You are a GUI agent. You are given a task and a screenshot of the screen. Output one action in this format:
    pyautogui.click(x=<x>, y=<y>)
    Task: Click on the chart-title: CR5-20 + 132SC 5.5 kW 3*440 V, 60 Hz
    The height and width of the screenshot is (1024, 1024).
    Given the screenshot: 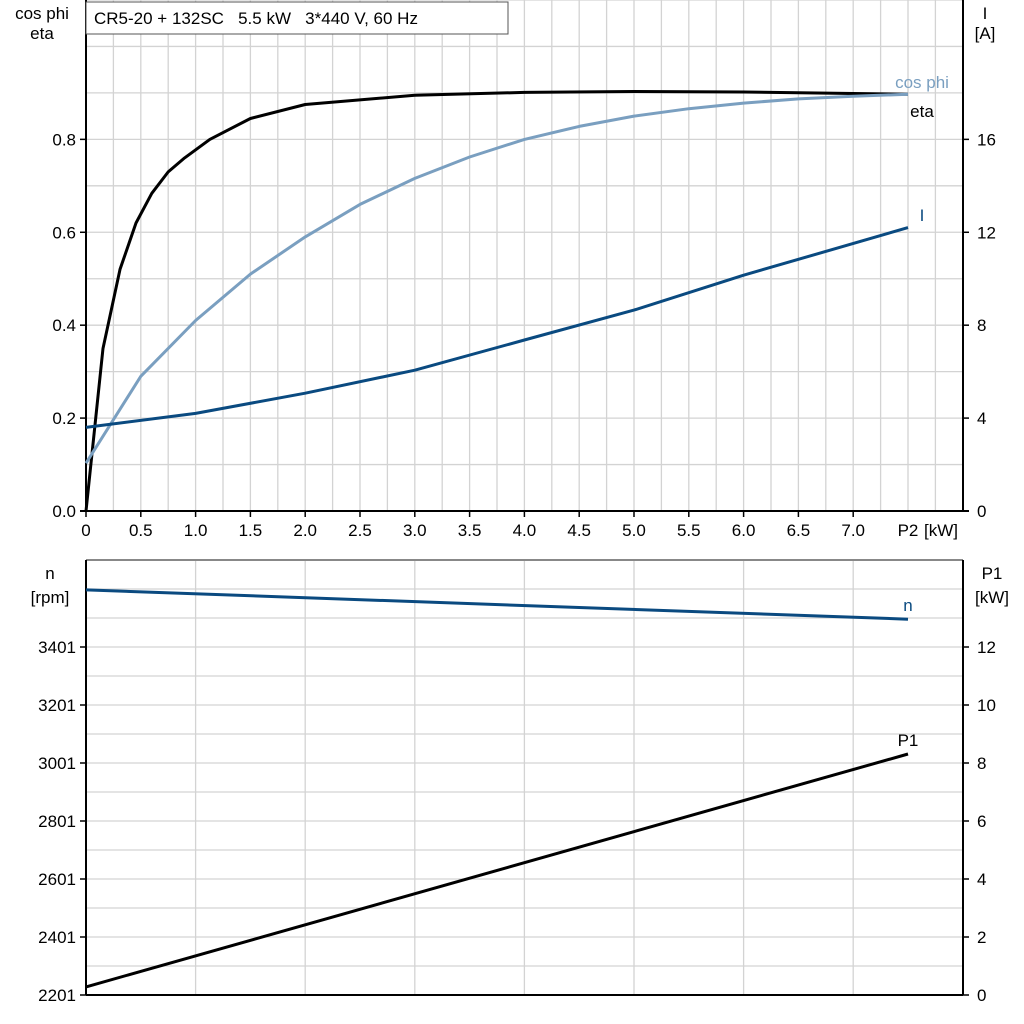 What is the action you would take?
    pyautogui.click(x=256, y=18)
    